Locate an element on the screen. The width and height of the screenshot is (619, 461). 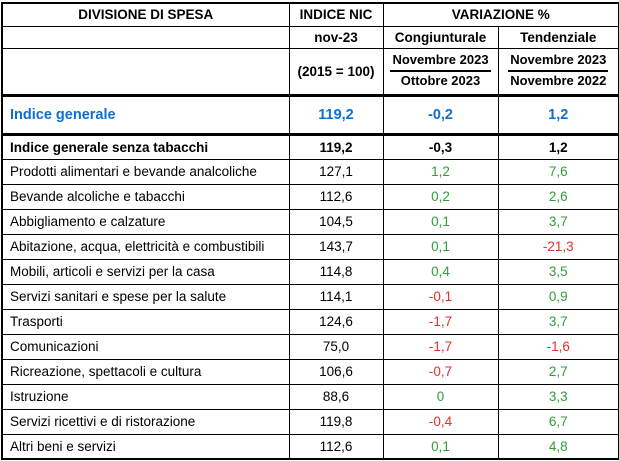
row-congiunturale-value: -0,1 is located at coordinates (440, 296).